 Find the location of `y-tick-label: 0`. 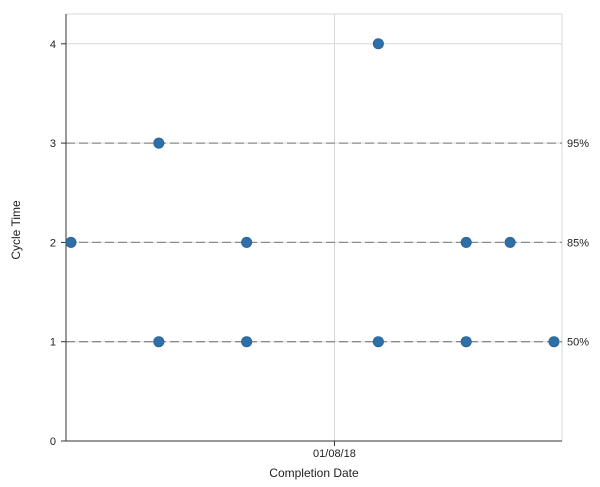

y-tick-label: 0 is located at coordinates (53, 442).